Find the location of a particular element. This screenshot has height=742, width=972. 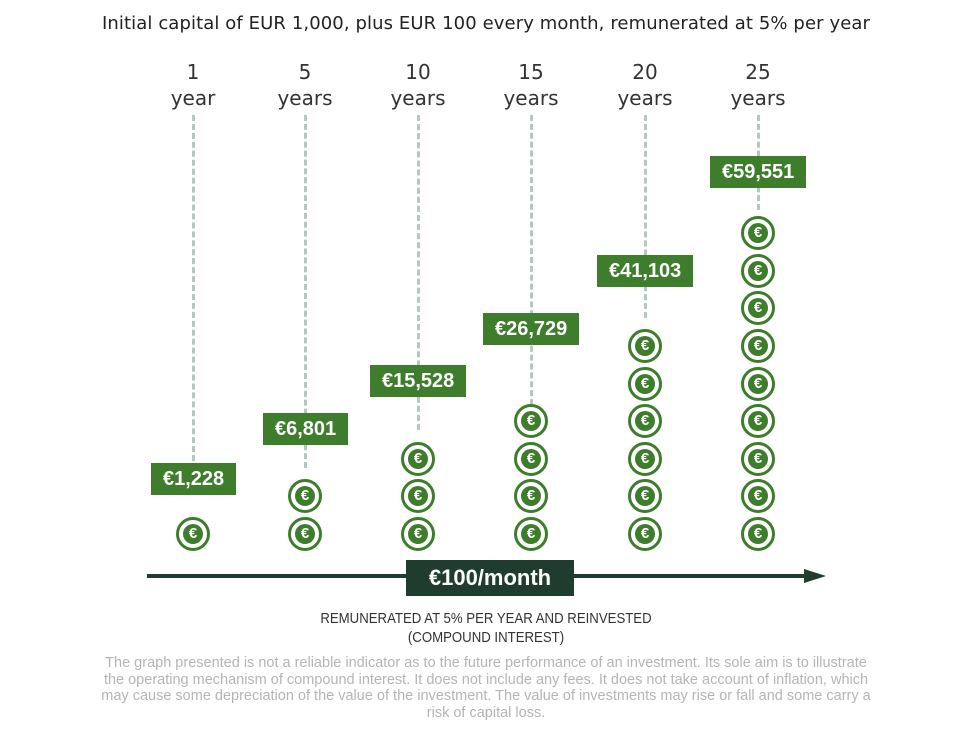

period-number: 20 is located at coordinates (645, 72).